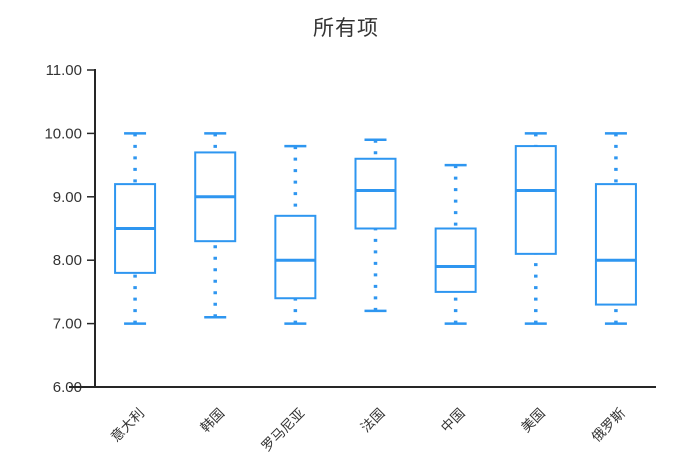 This screenshot has width=692, height=474. What do you see at coordinates (346, 28) in the screenshot?
I see `chart-title: 所有项` at bounding box center [346, 28].